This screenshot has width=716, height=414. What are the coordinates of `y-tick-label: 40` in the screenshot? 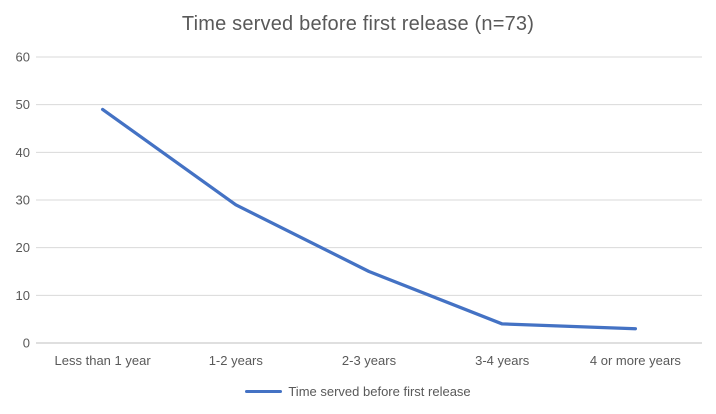 It's located at (23, 152).